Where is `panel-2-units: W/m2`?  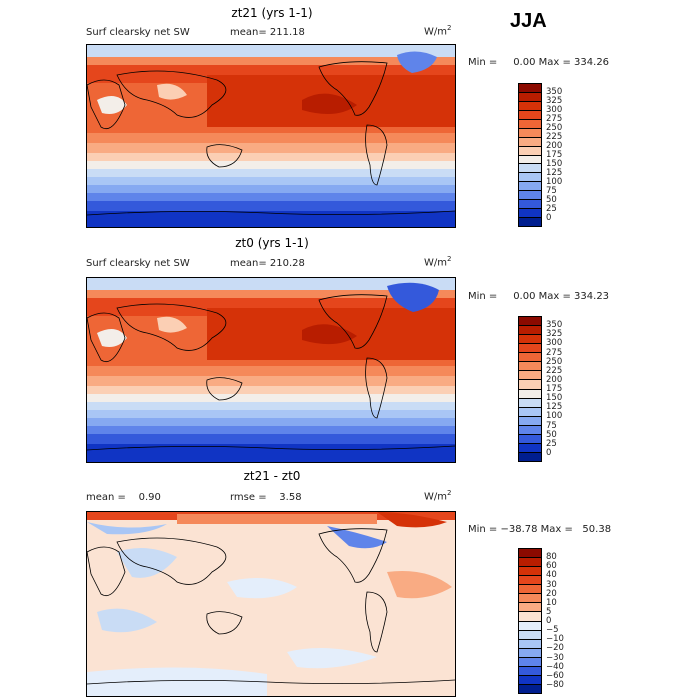 panel-2-units: W/m2 is located at coordinates (438, 262).